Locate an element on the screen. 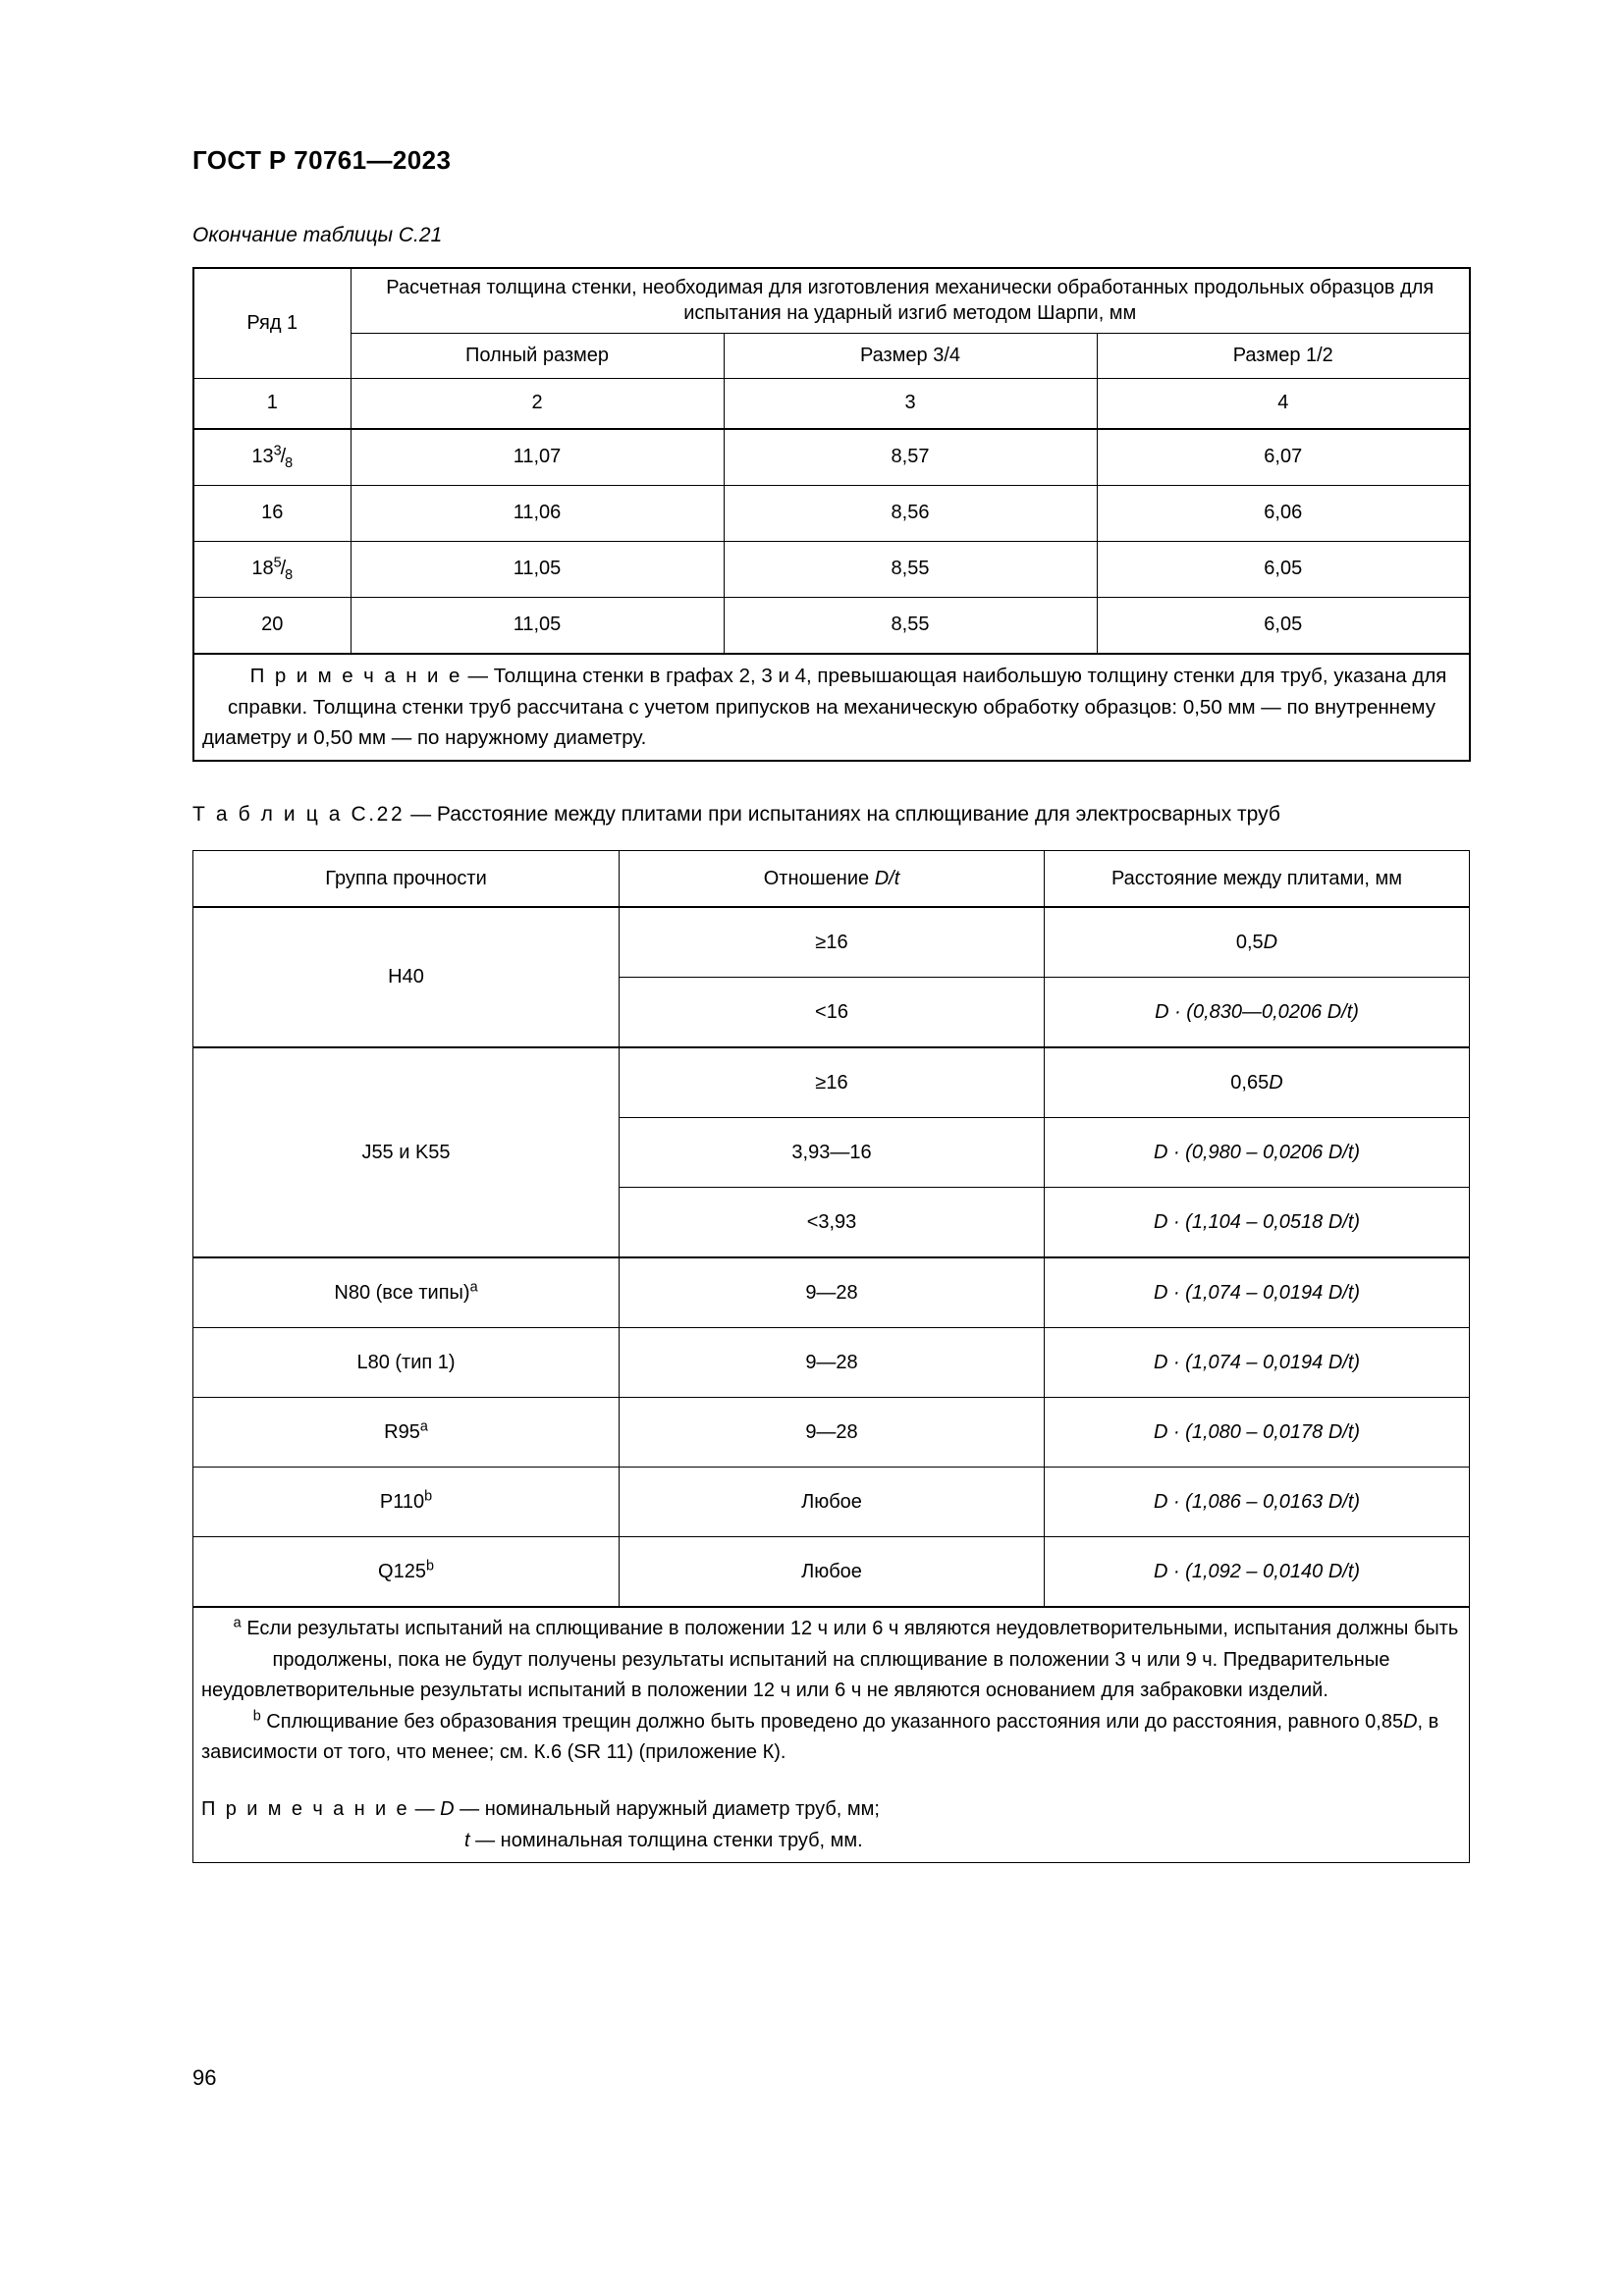  table-c22-cell-distance: 0,5D is located at coordinates (1257, 942).